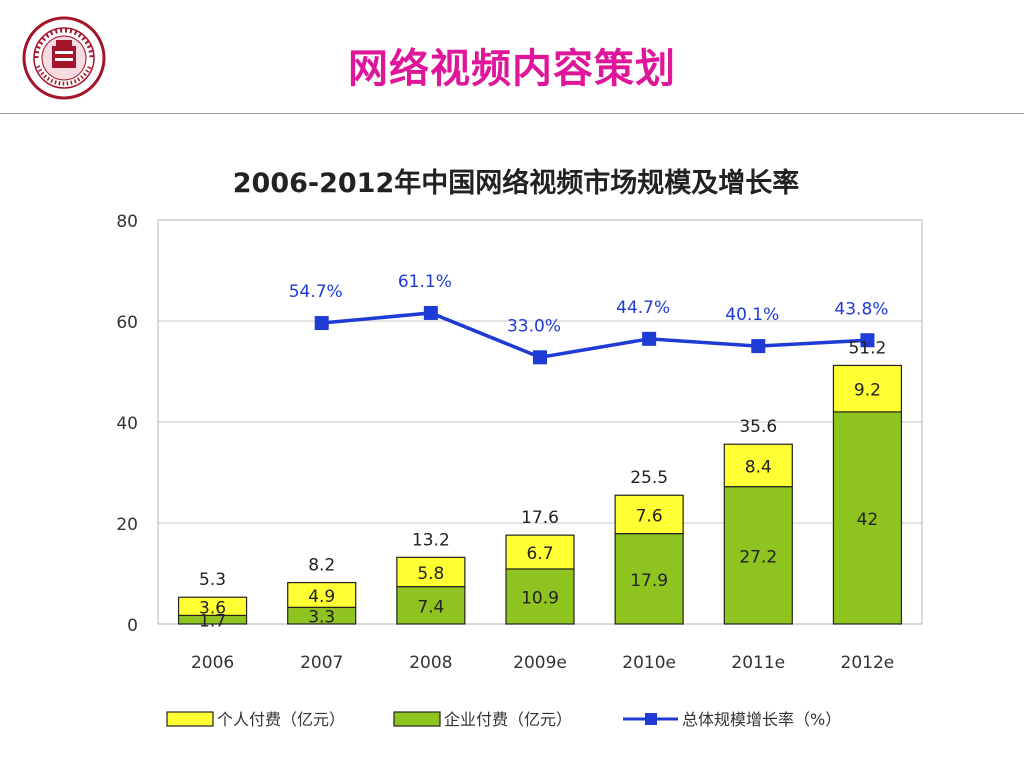 The width and height of the screenshot is (1024, 772). What do you see at coordinates (431, 540) in the screenshot?
I see `label-total: 13.2` at bounding box center [431, 540].